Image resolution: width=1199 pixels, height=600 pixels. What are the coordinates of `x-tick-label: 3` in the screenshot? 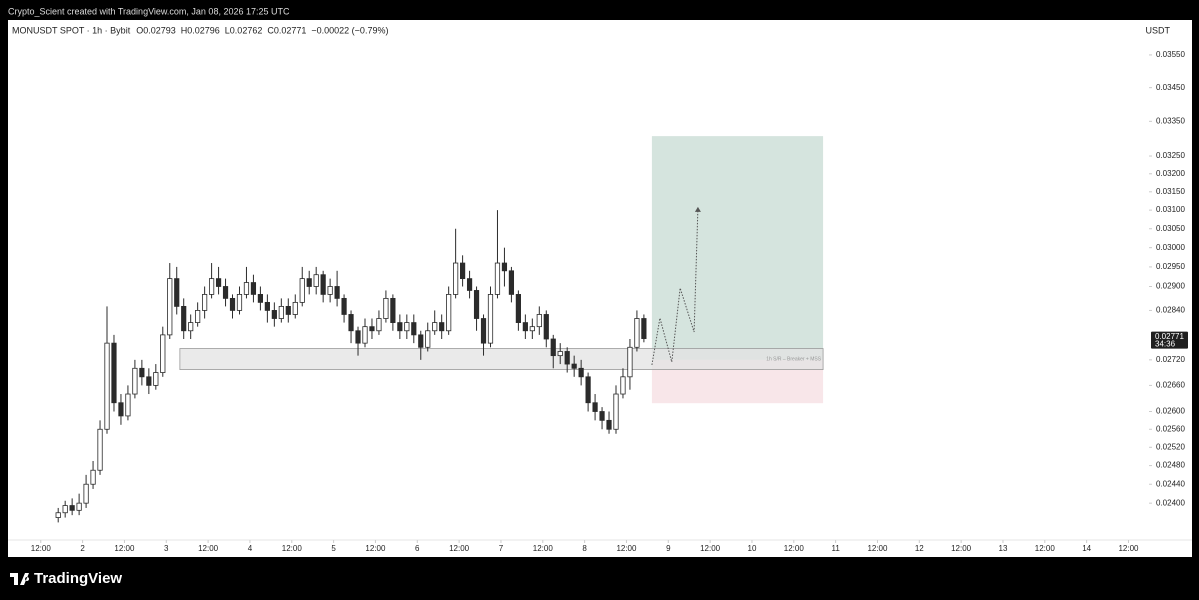 It's located at (166, 548).